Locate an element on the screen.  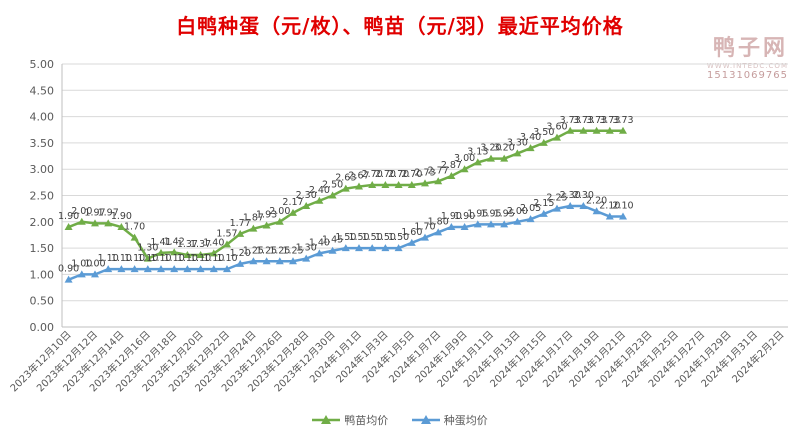
legend-item-duckling: 鸭苗均价 is located at coordinates (350, 420).